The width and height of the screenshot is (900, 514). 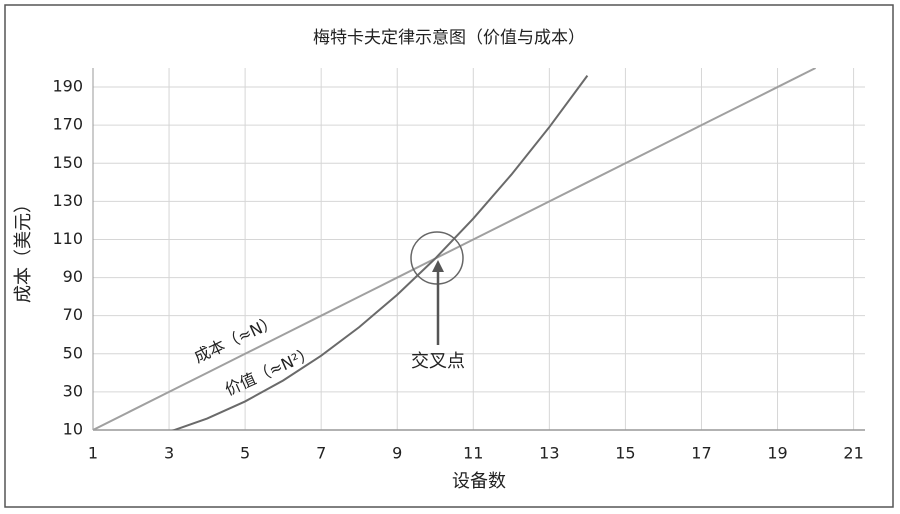 What do you see at coordinates (625, 453) in the screenshot?
I see `x-tick-label: 15` at bounding box center [625, 453].